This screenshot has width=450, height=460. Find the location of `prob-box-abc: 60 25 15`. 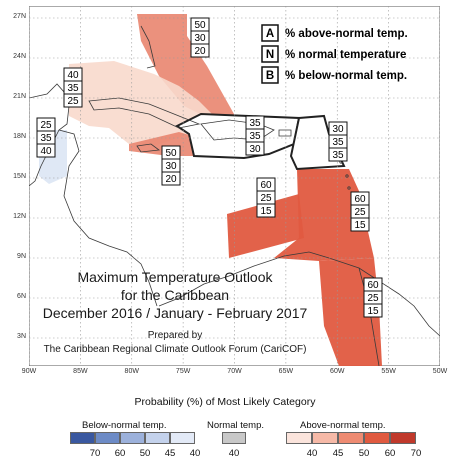

prob-box-abc: 60 25 15 is located at coordinates (266, 197).